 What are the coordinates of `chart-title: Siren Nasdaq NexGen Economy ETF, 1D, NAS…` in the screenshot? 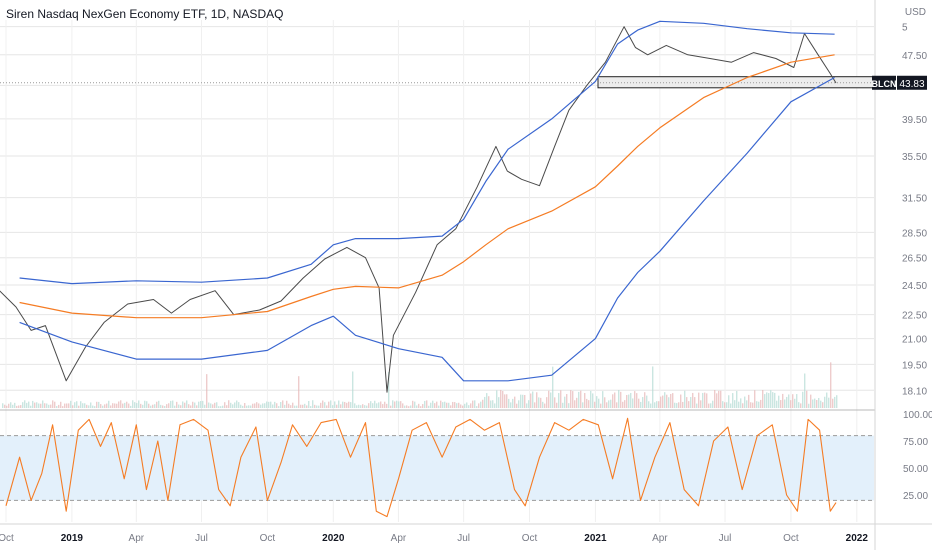 It's located at (145, 14).